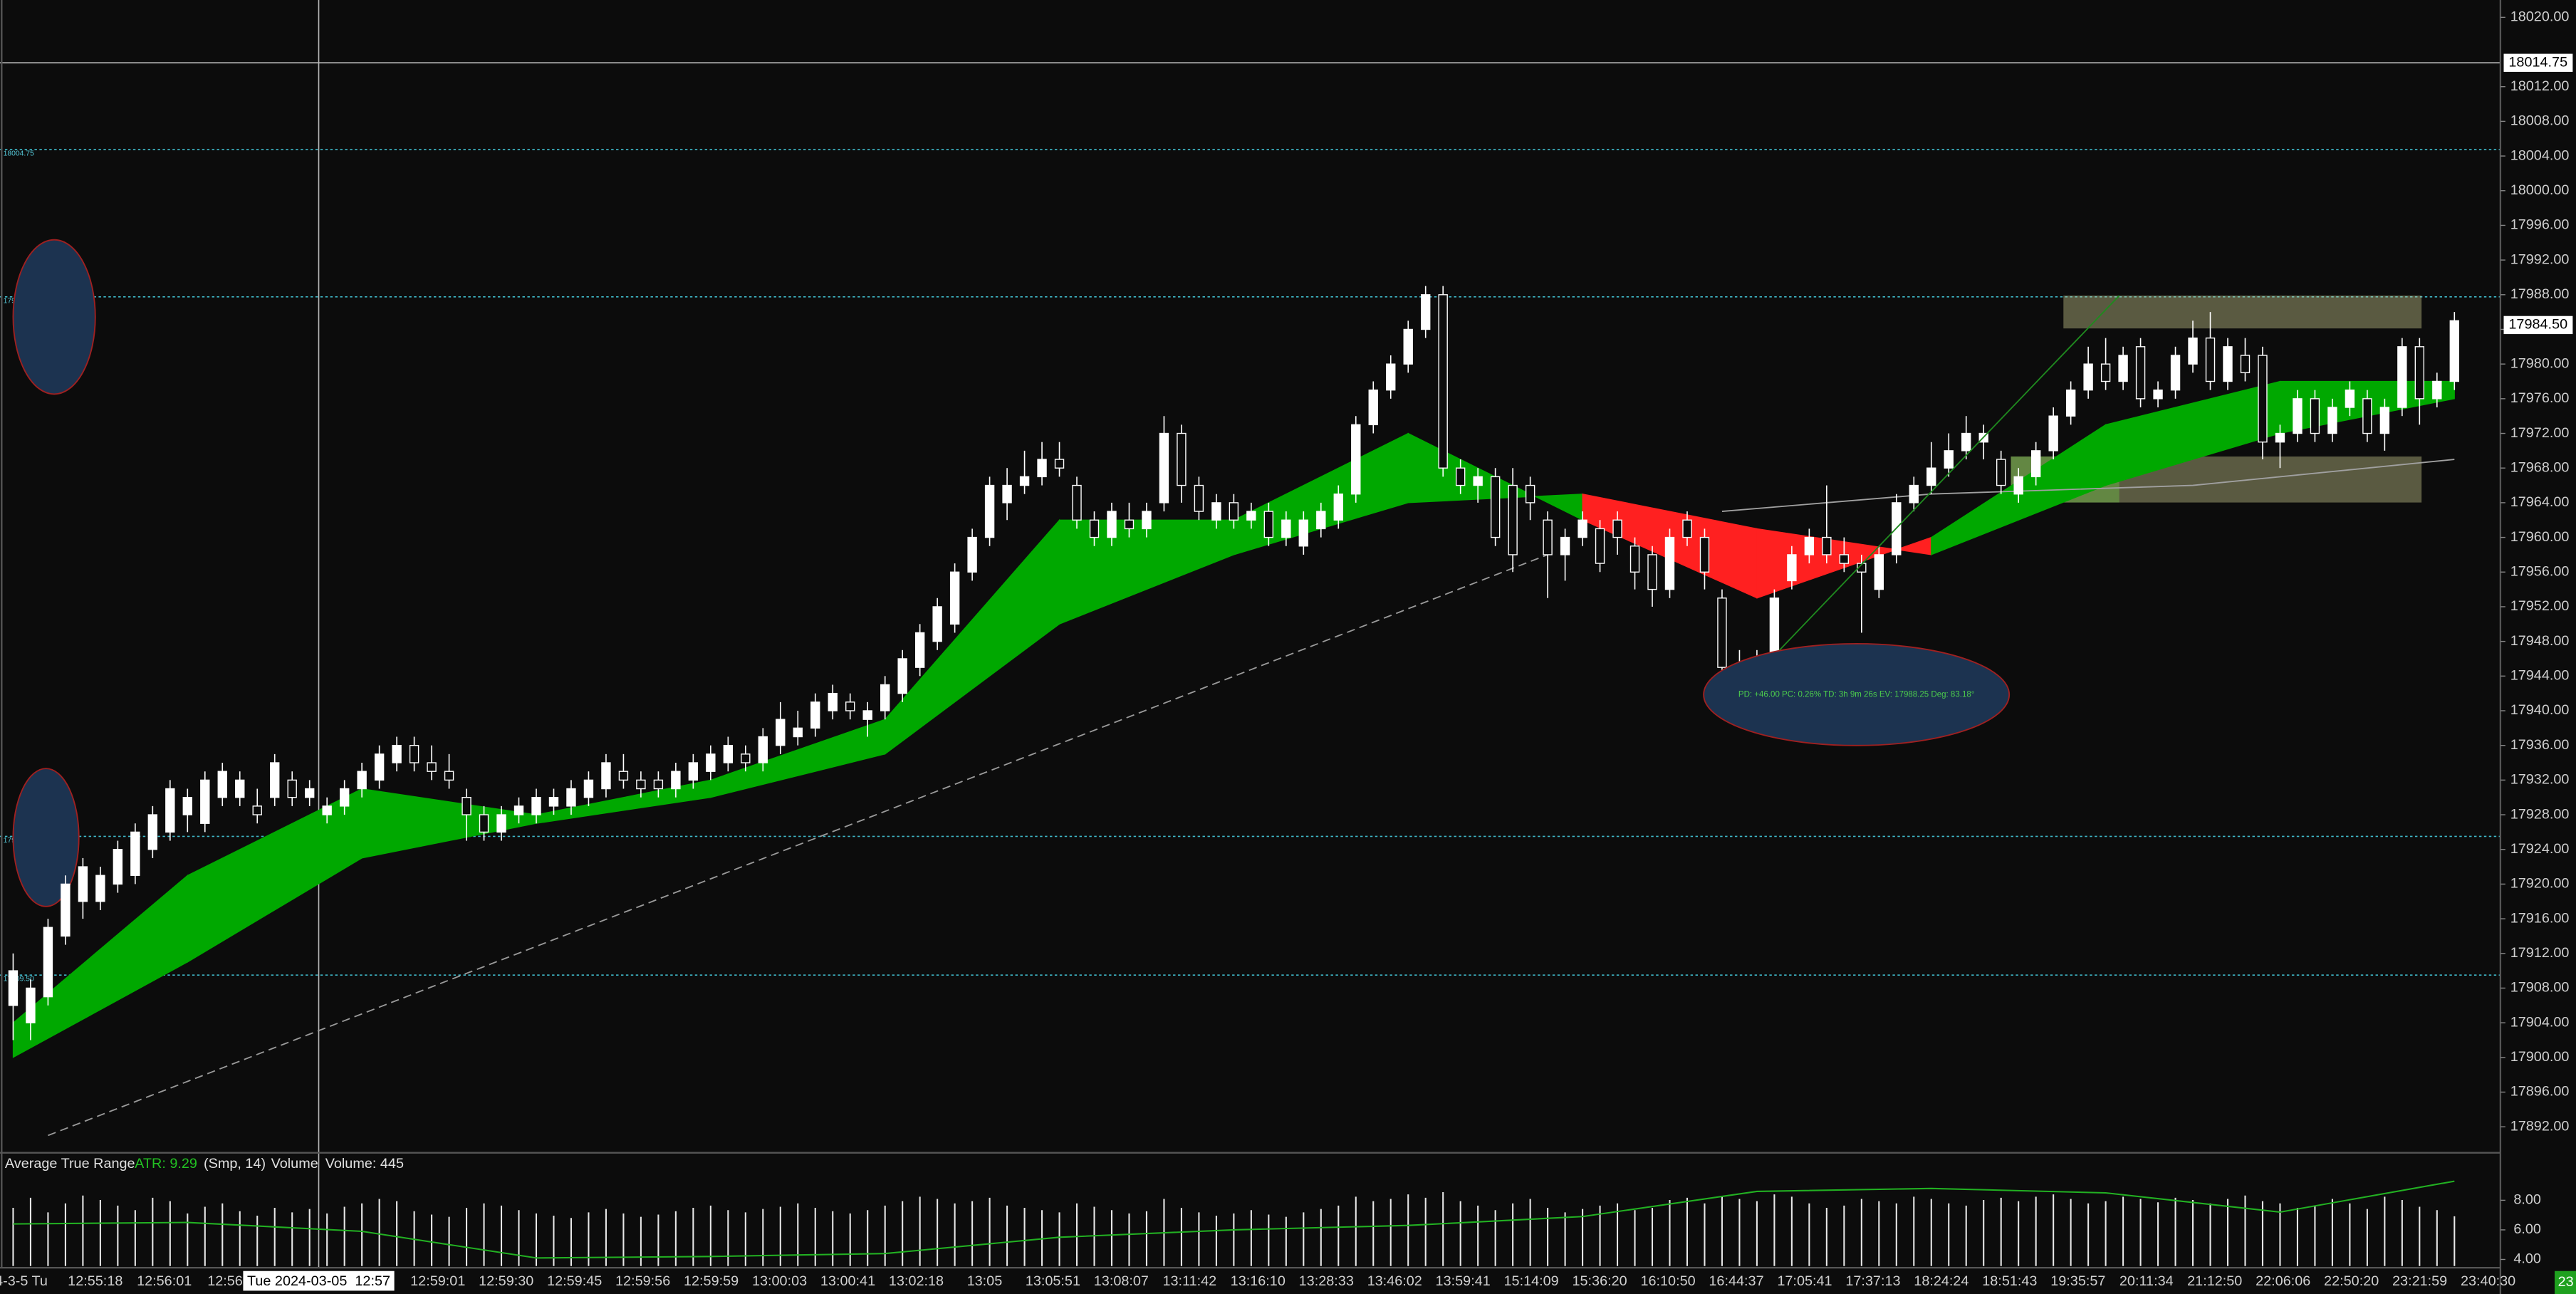  Describe the element at coordinates (2540, 641) in the screenshot. I see `y-tick-label: 17948.00` at that location.